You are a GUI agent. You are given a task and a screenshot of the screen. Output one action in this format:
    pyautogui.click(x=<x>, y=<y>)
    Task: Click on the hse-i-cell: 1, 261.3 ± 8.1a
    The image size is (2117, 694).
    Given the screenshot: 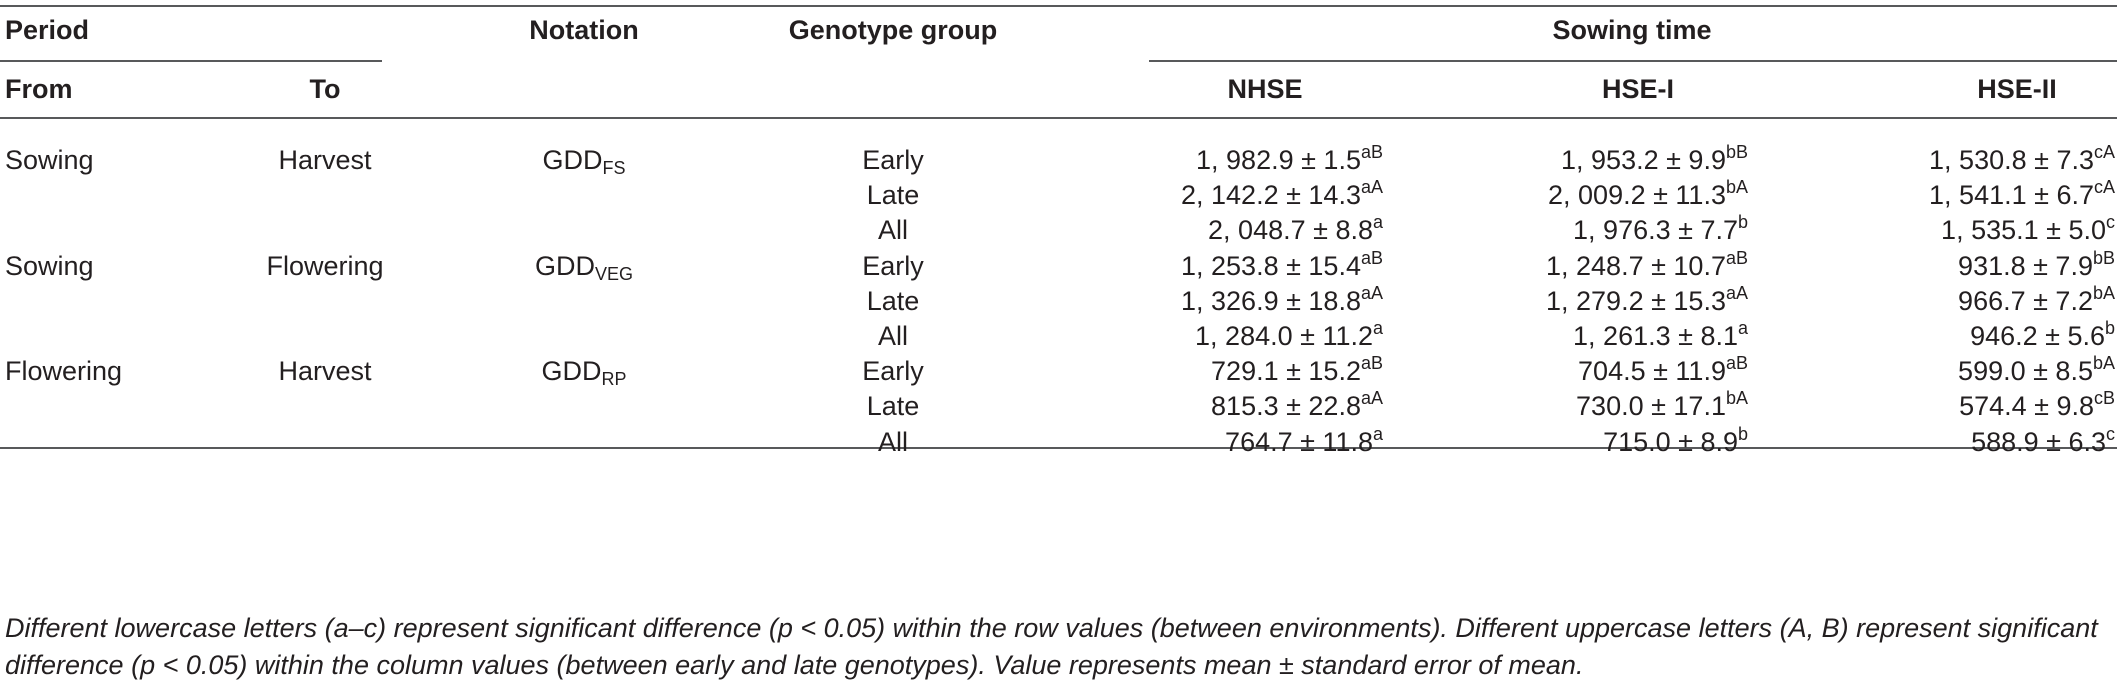 What is the action you would take?
    pyautogui.click(x=1660, y=335)
    